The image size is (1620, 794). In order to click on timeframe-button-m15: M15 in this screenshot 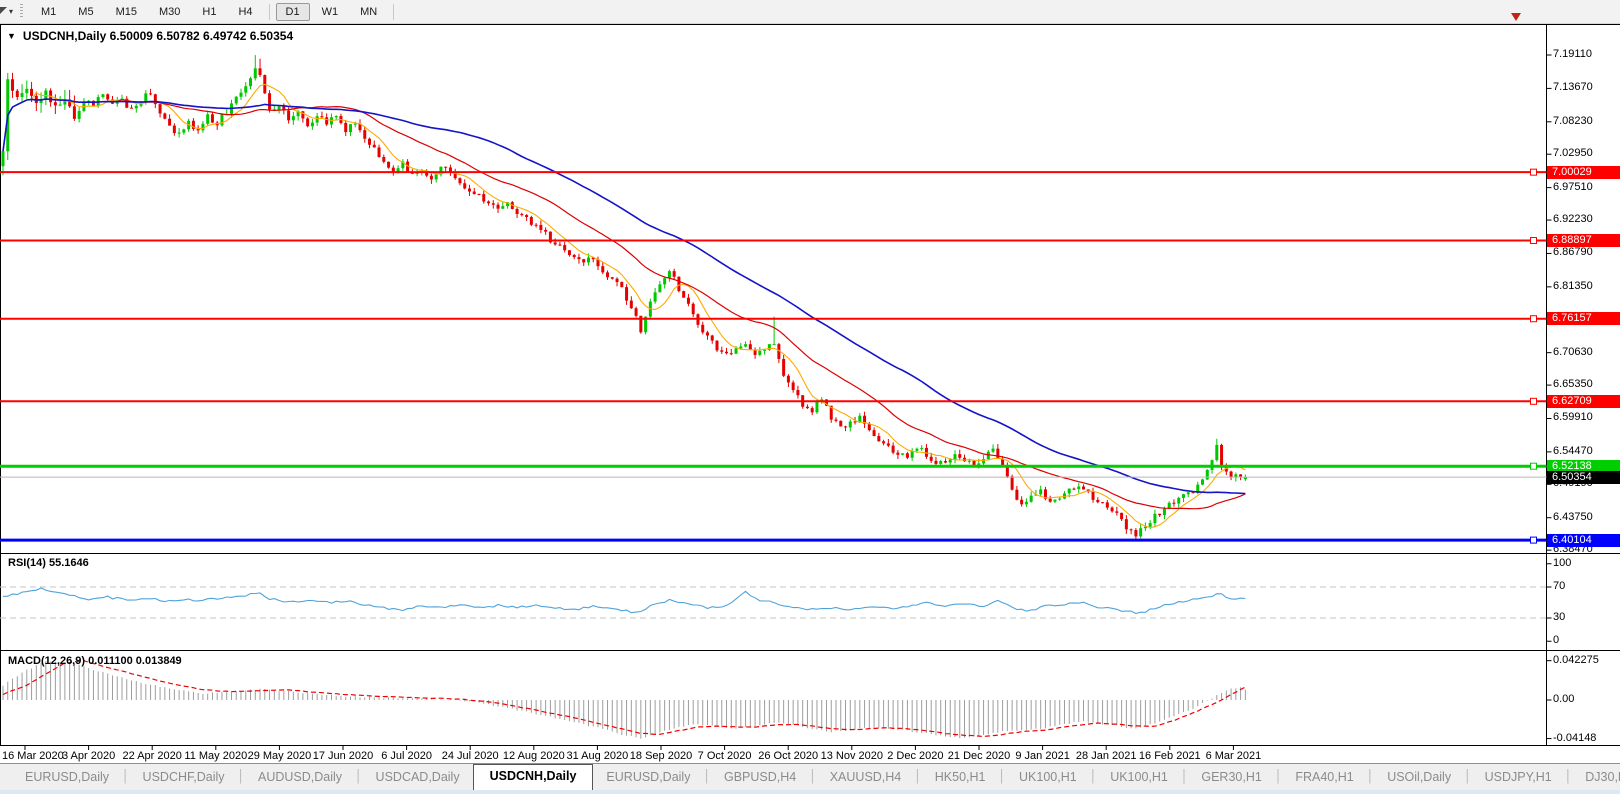, I will do `click(126, 11)`.